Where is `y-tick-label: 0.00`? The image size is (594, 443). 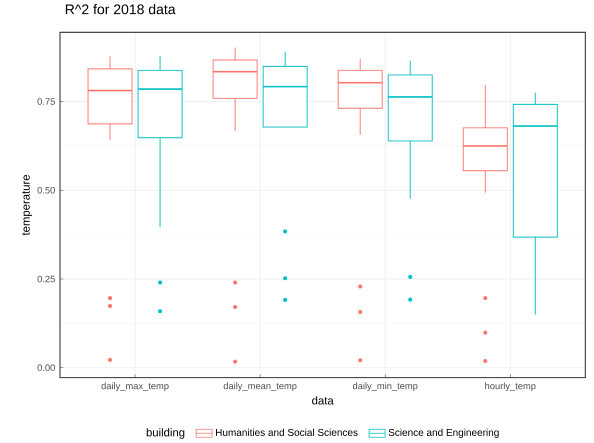 y-tick-label: 0.00 is located at coordinates (46, 368).